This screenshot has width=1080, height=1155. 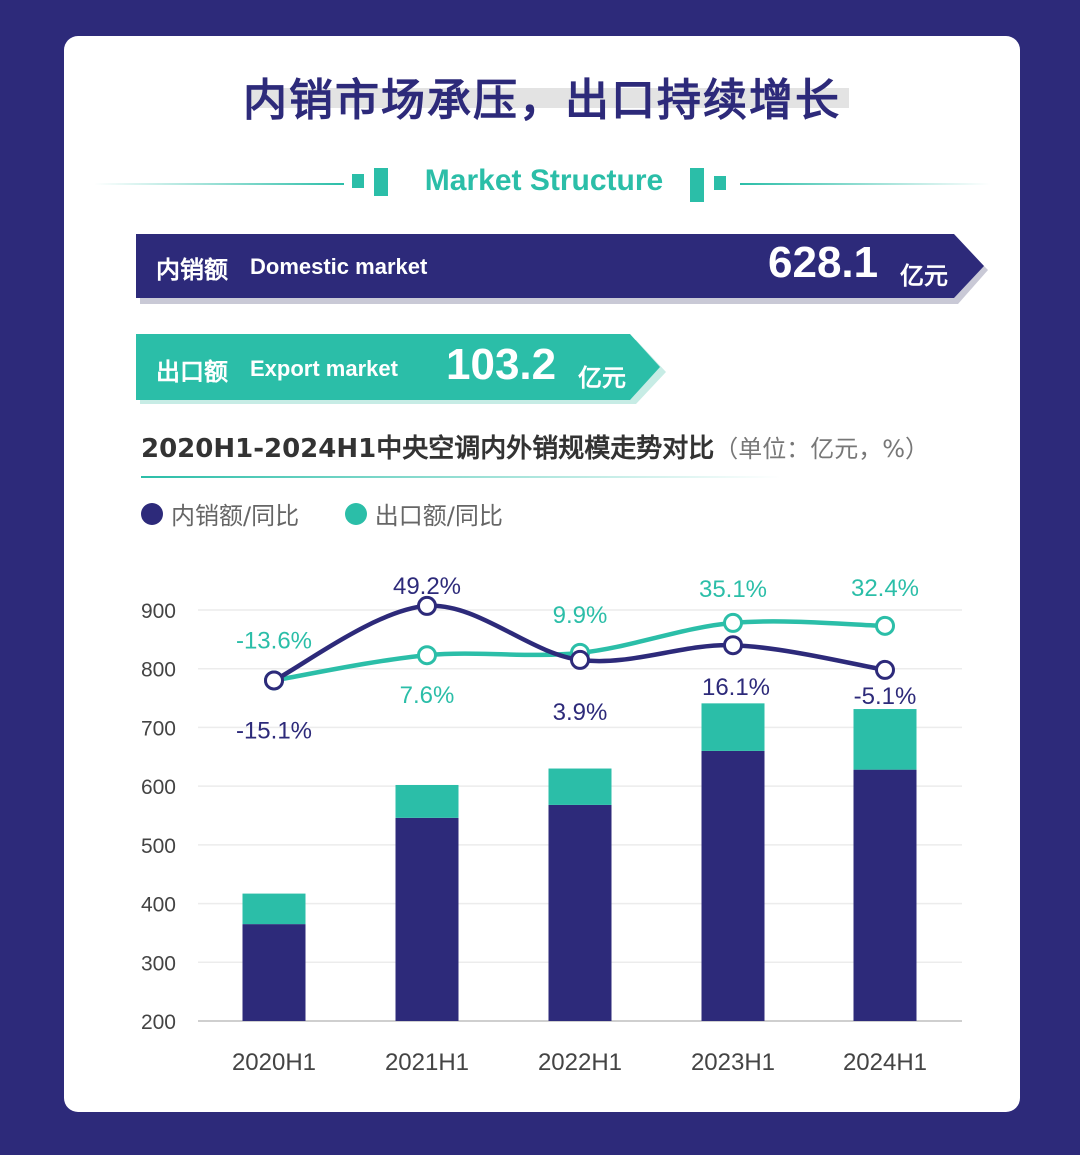 I want to click on domestic-label-en: Domestic market, so click(x=339, y=266).